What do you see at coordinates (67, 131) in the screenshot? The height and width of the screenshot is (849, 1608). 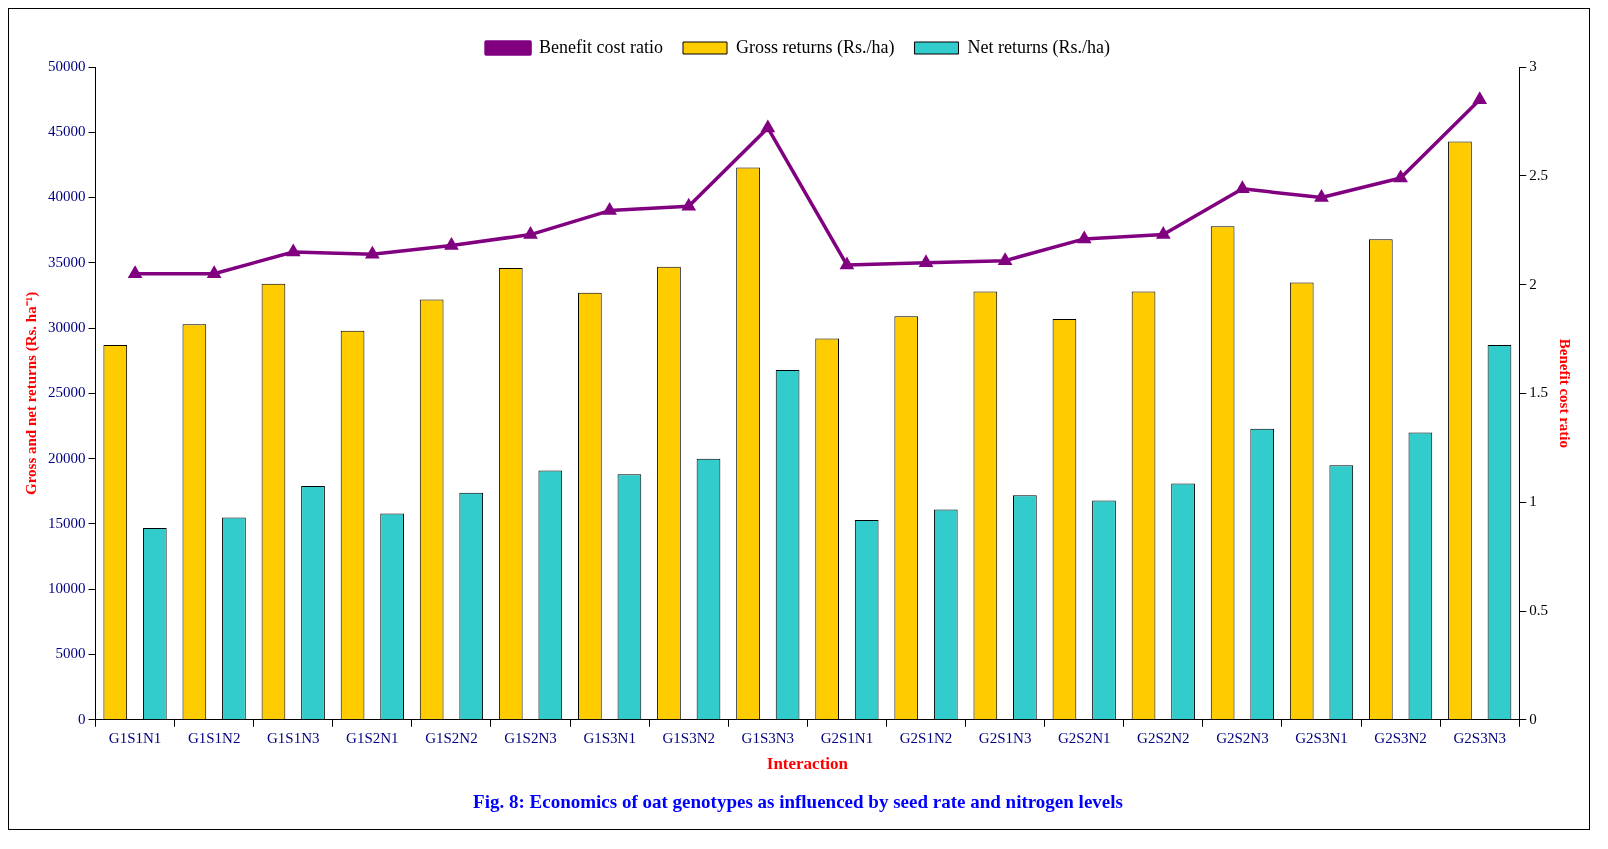 I see `y-tick-label: 45000` at bounding box center [67, 131].